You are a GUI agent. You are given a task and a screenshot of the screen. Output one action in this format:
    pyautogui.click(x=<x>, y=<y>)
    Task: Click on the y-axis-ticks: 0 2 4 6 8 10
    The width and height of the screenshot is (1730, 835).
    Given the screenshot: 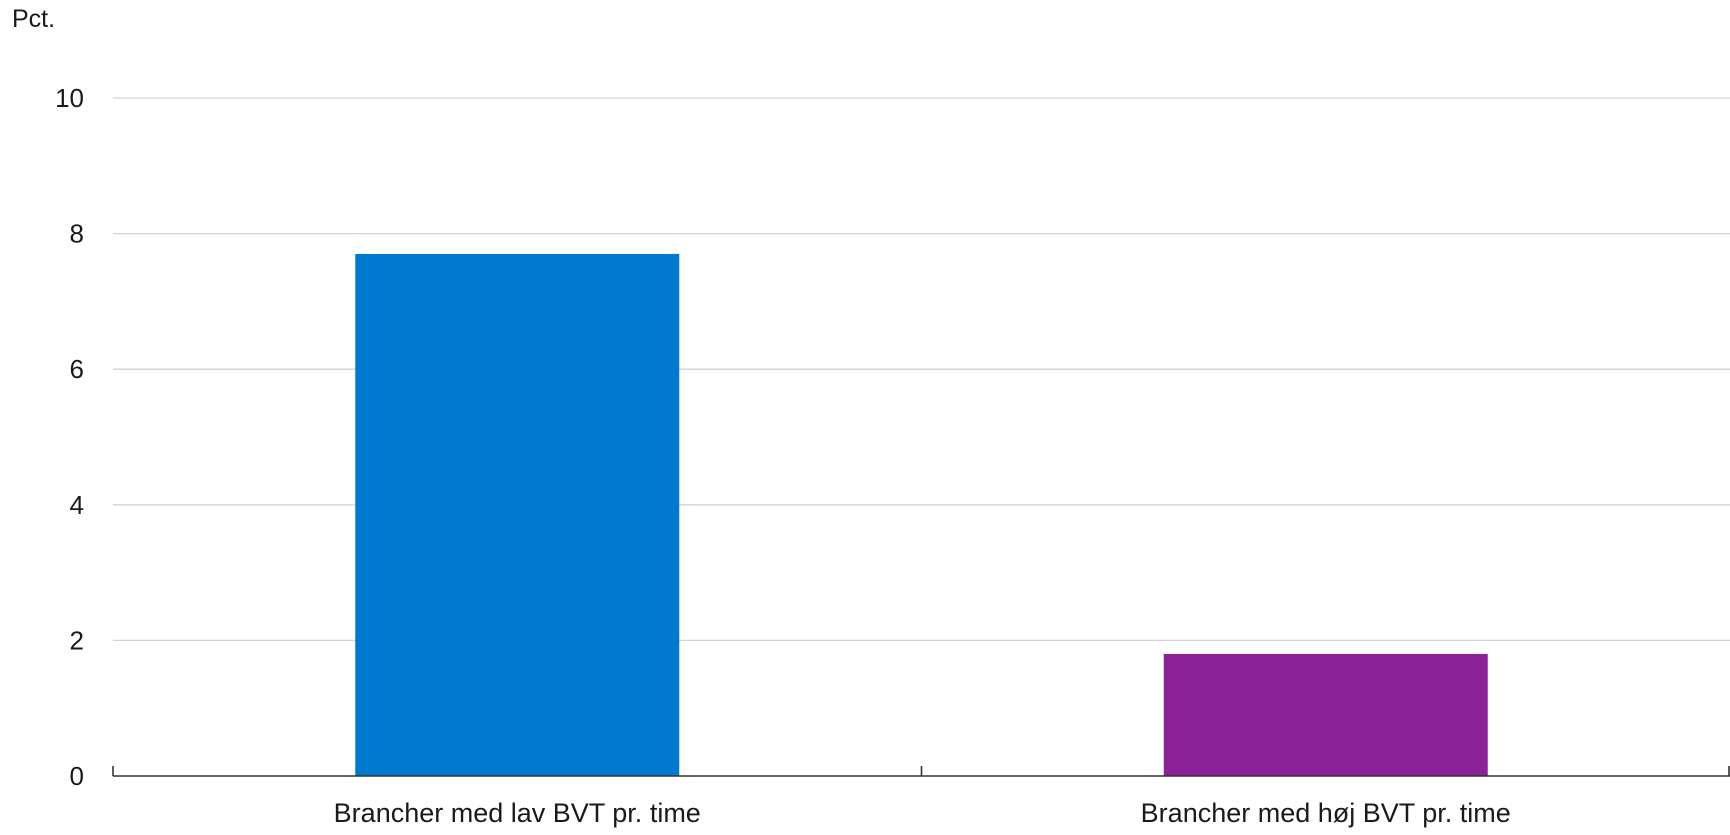 What is the action you would take?
    pyautogui.click(x=69, y=437)
    